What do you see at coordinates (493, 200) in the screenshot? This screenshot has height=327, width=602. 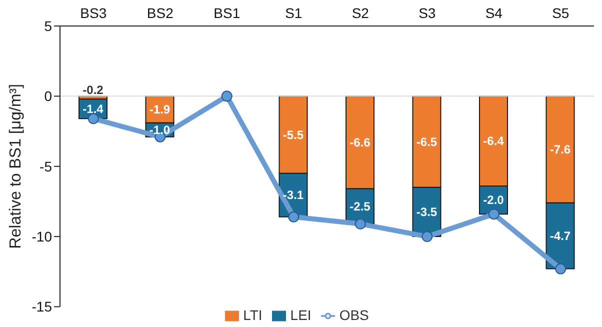 I see `data-label: -2.0` at bounding box center [493, 200].